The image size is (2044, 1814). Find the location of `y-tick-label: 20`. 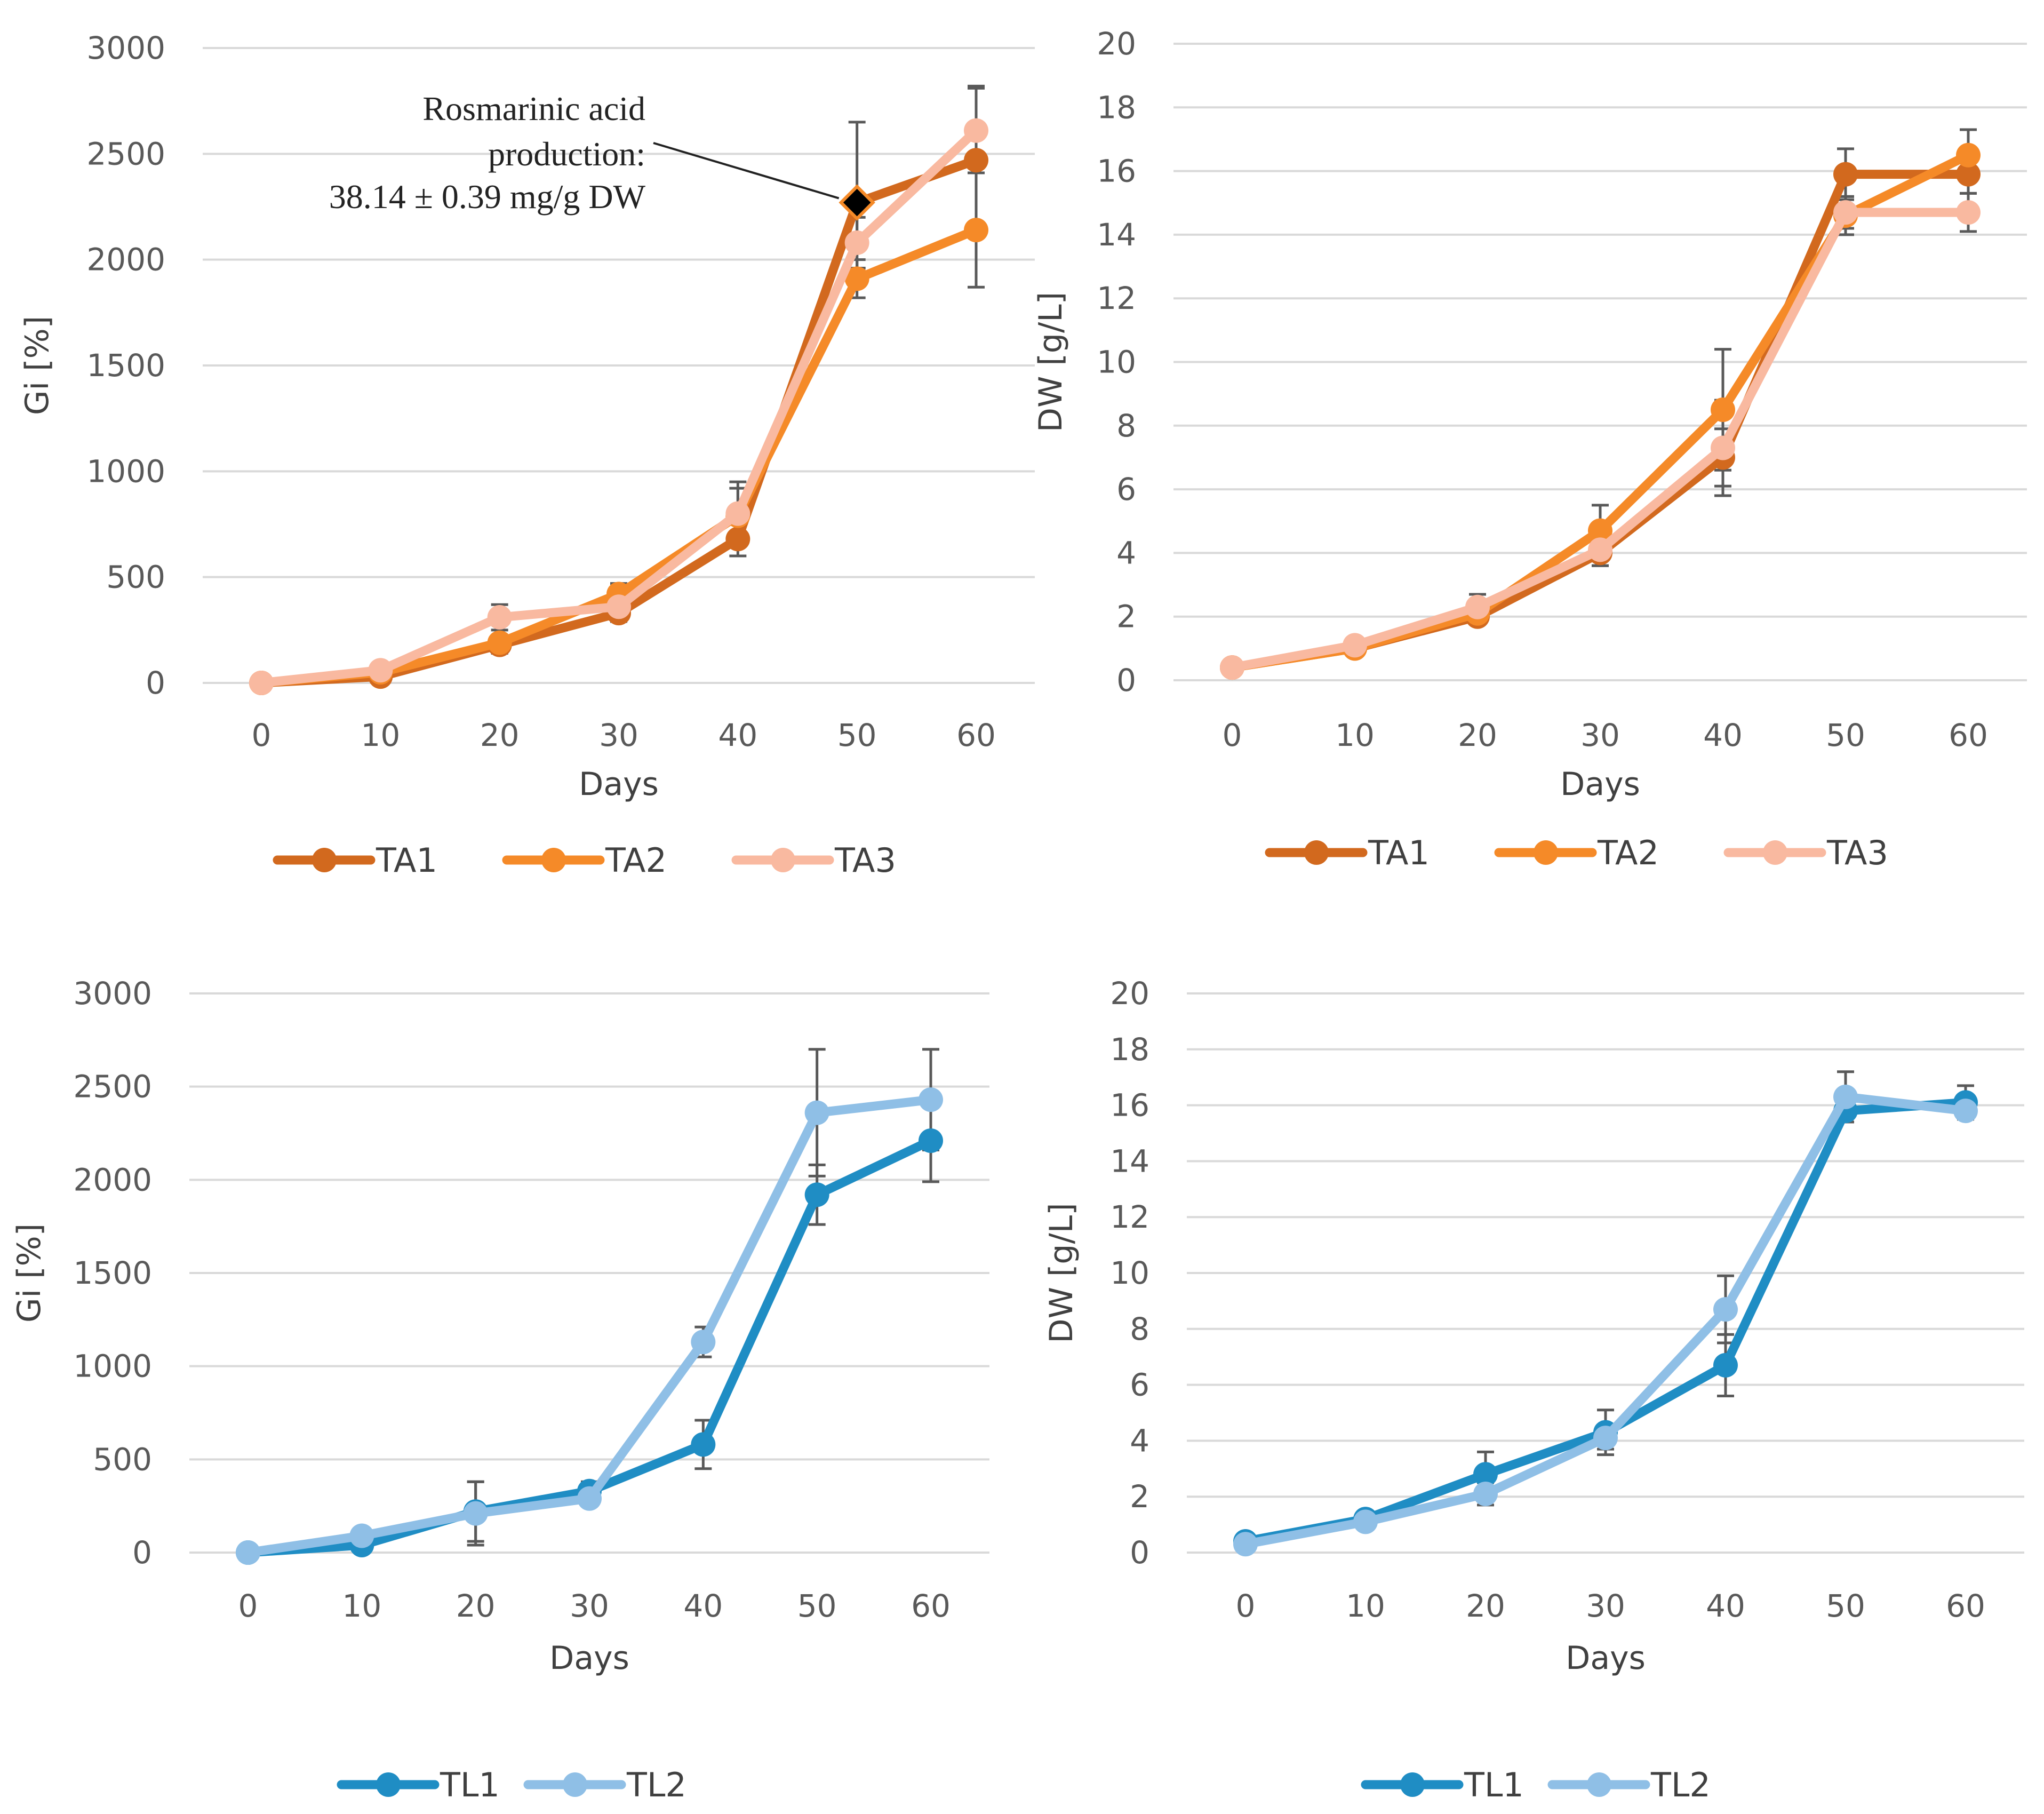

y-tick-label: 20 is located at coordinates (1116, 44).